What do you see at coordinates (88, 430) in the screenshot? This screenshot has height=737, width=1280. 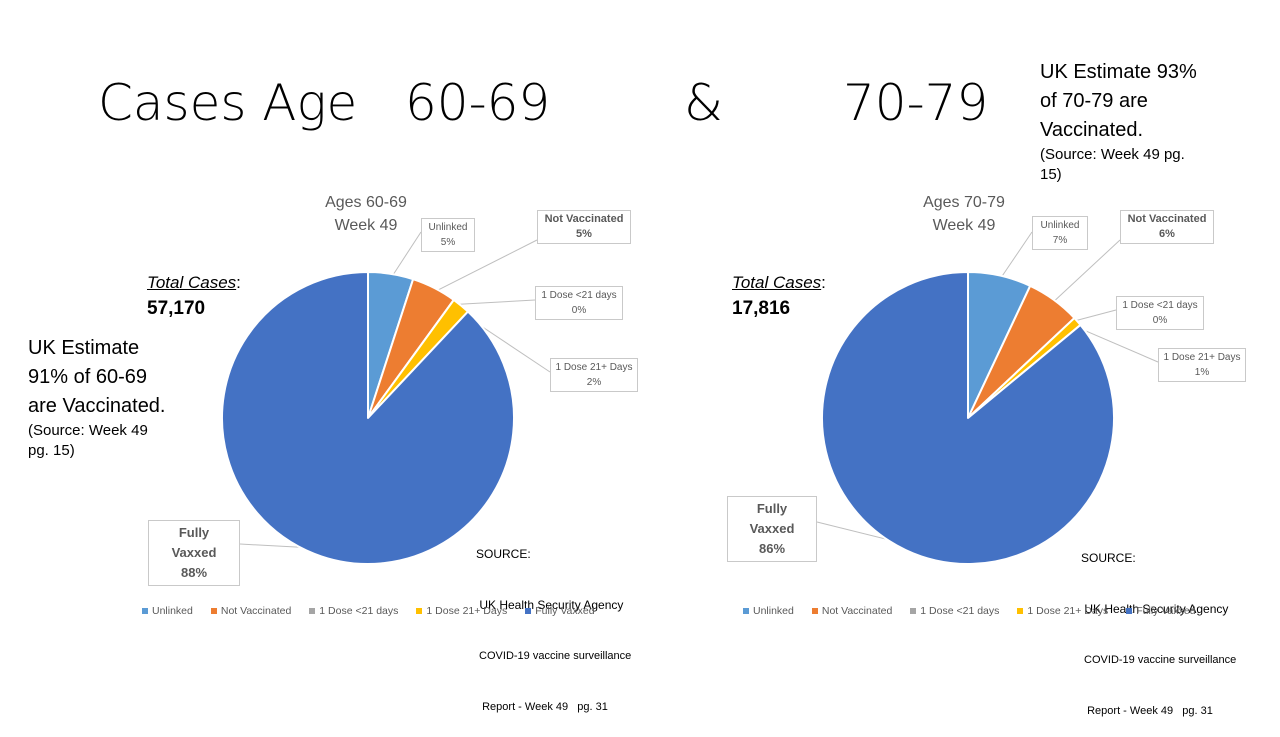 I see `left-estimate-source1: (Source: Week 49` at bounding box center [88, 430].